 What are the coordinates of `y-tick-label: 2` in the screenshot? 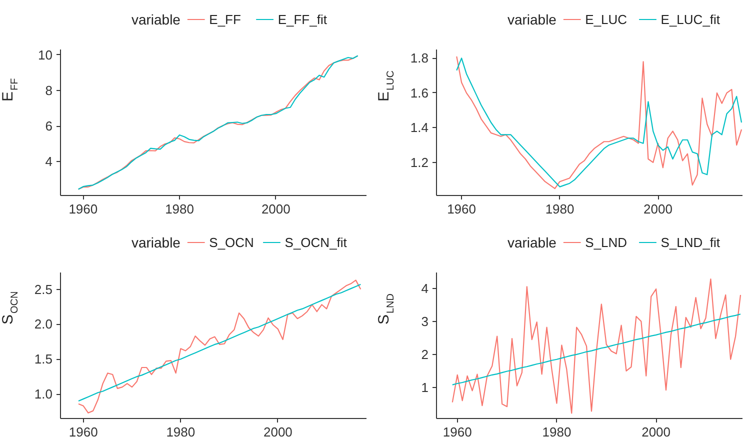 It's located at (425, 354).